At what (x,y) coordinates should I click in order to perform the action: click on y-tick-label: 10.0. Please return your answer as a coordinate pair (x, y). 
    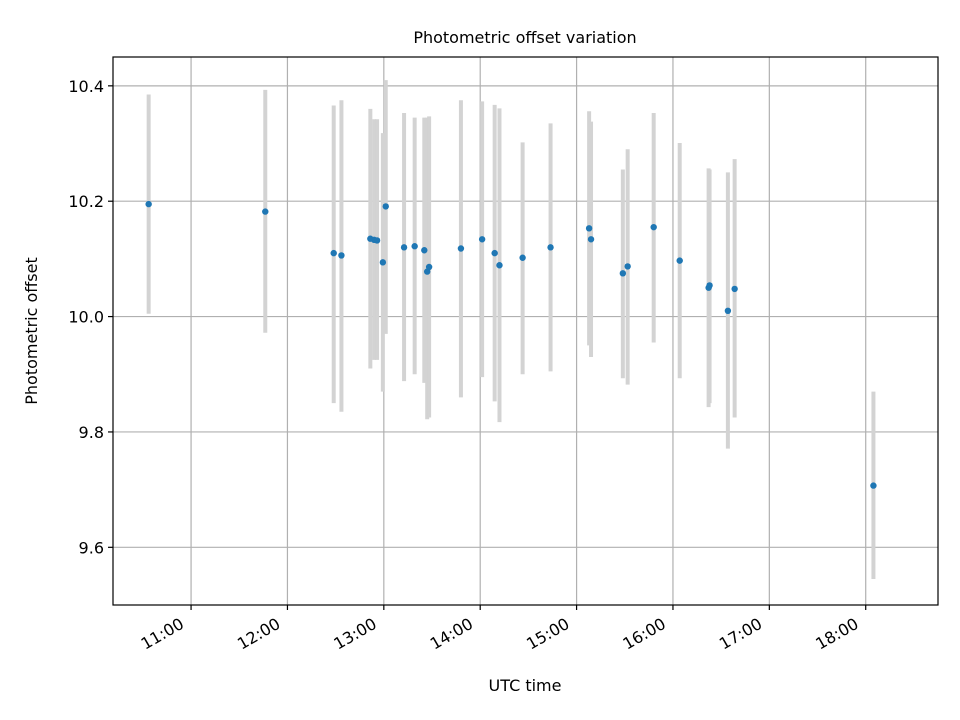
    Looking at the image, I should click on (86, 317).